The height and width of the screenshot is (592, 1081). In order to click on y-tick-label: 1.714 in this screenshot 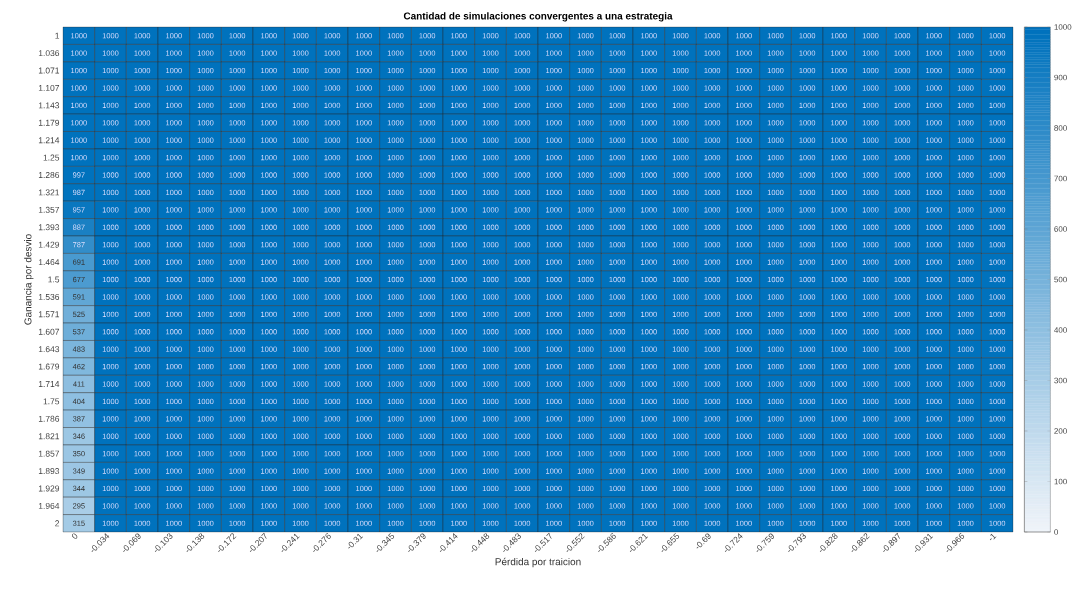, I will do `click(49, 384)`.